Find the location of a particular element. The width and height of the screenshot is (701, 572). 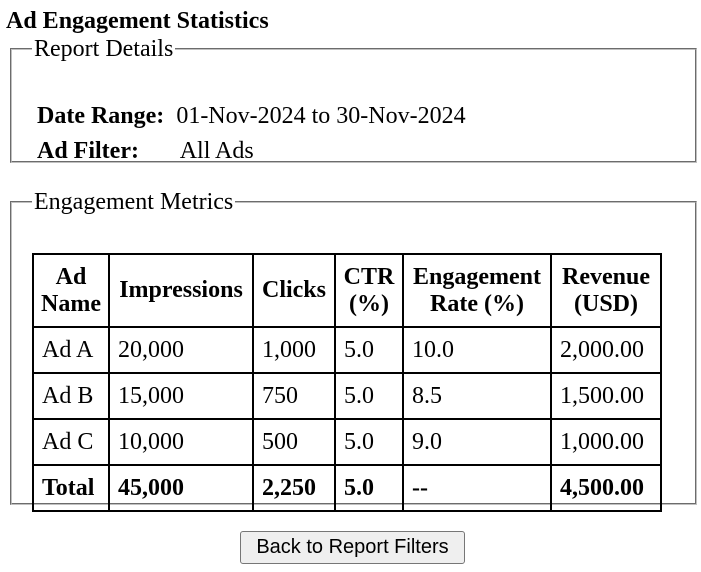

ad-filter-row: Ad Filter: All Ads is located at coordinates (145, 151).